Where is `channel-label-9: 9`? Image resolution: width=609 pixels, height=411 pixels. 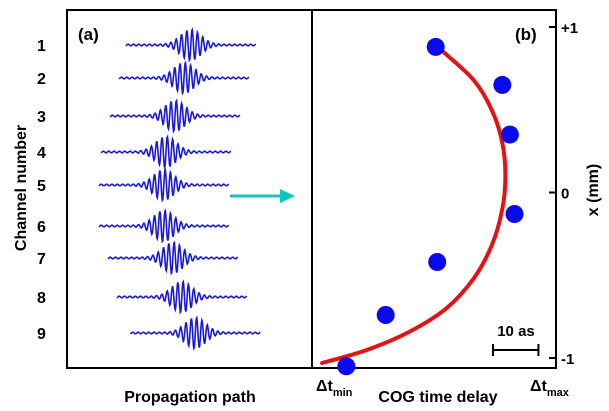
channel-label-9: 9 is located at coordinates (41, 334).